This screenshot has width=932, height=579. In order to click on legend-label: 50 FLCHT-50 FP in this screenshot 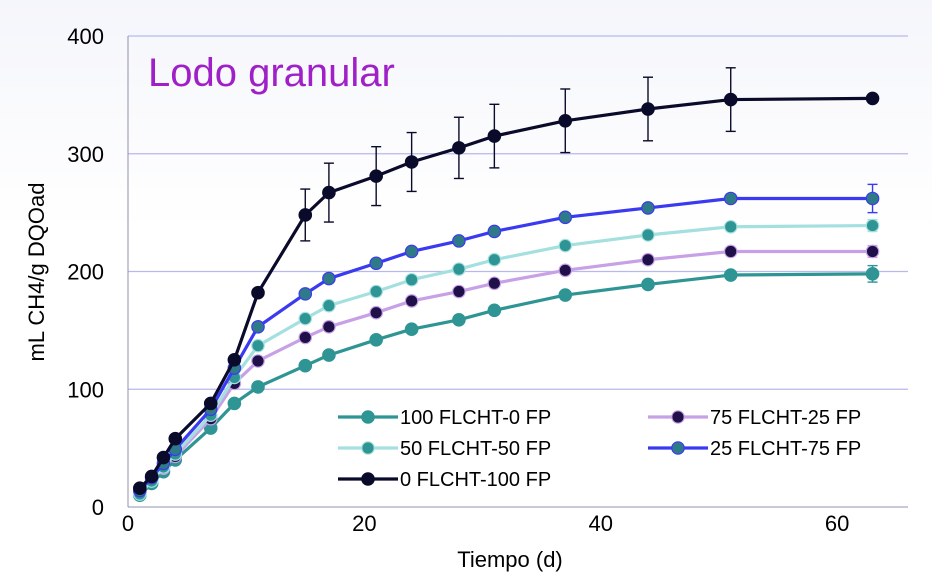, I will do `click(475, 449)`.